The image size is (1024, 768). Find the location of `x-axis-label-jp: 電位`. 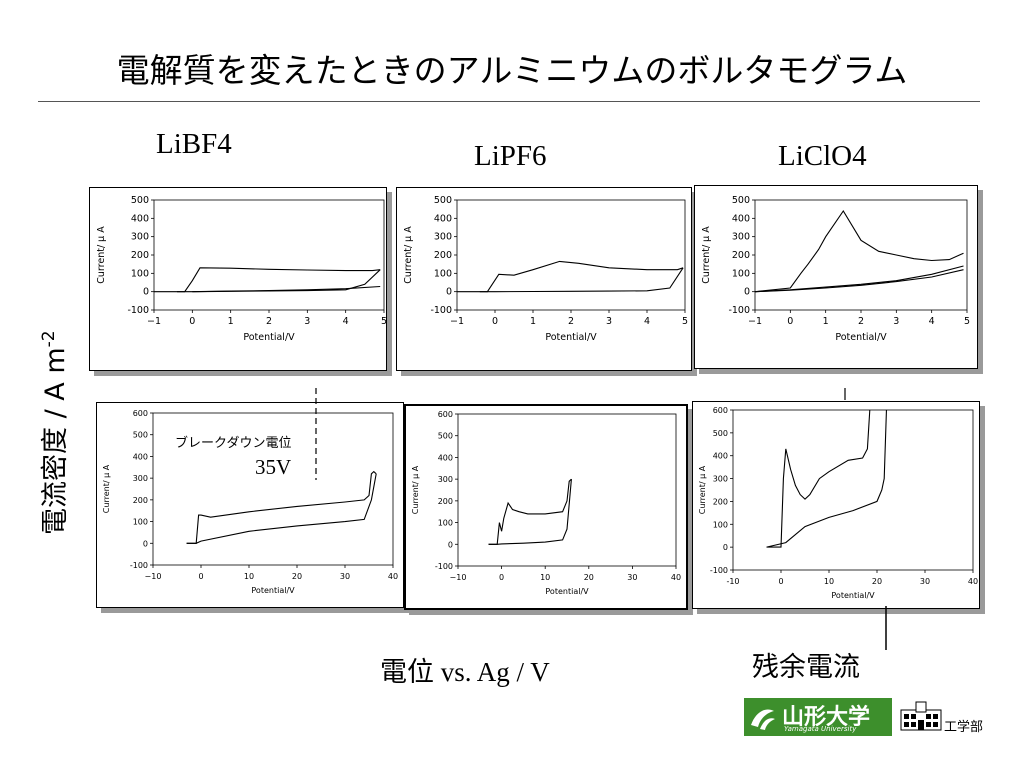

x-axis-label-jp: 電位 is located at coordinates (407, 672).